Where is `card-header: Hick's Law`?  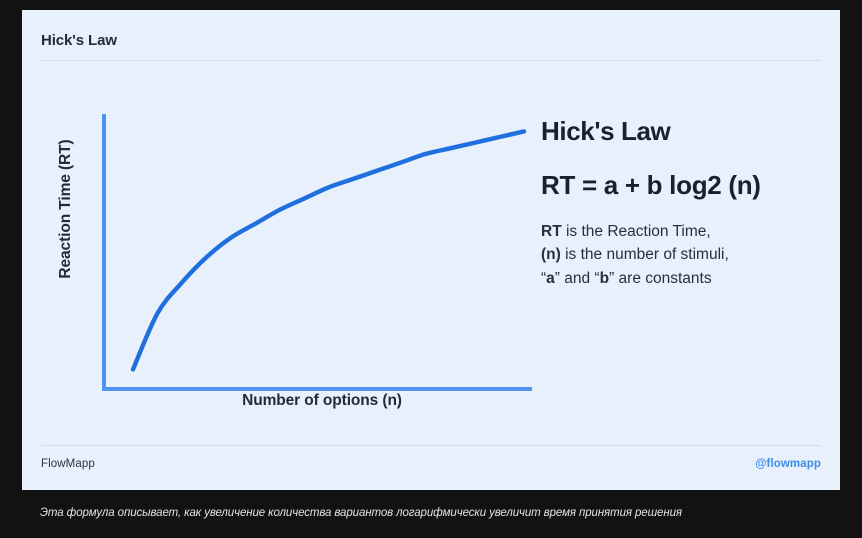
card-header: Hick's Law is located at coordinates (431, 35).